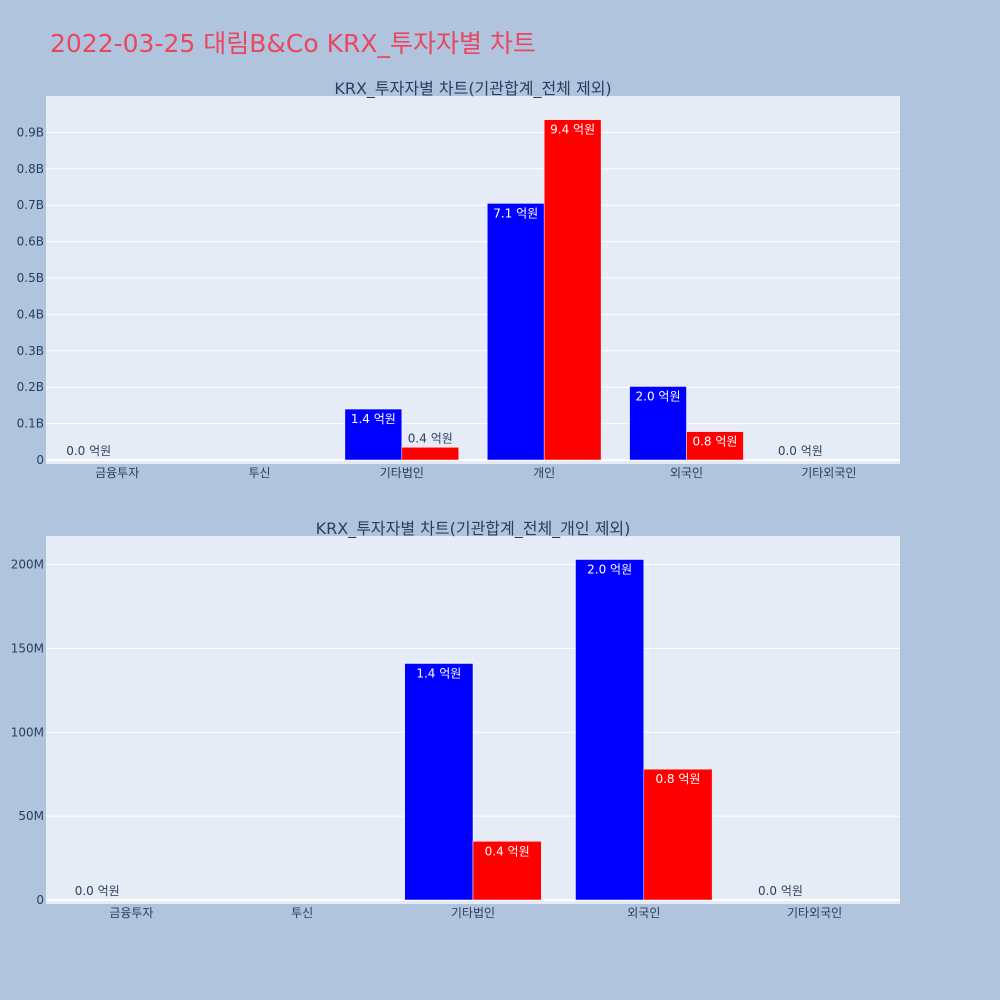  I want to click on y-tick-label: 0.7B, so click(30, 205).